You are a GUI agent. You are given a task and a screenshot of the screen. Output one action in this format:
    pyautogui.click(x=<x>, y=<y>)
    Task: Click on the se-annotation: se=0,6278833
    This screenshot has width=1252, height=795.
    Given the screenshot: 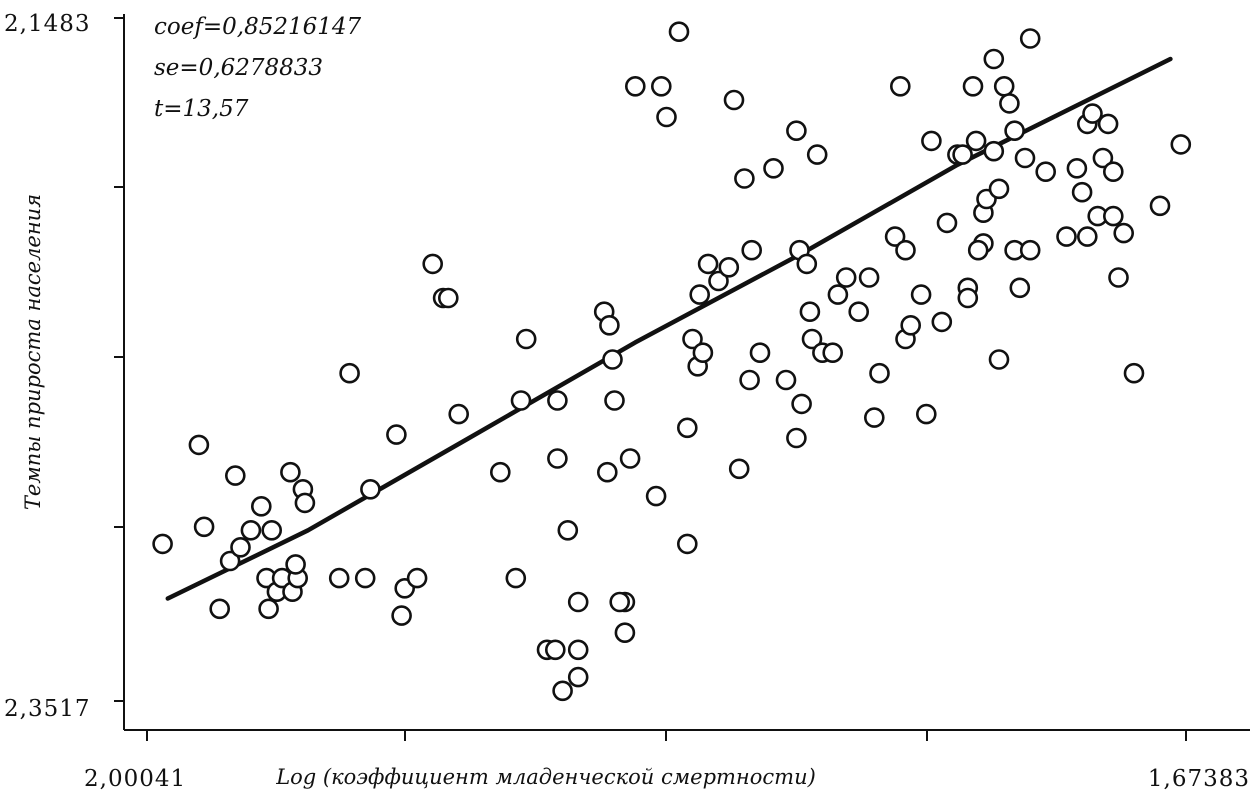 What is the action you would take?
    pyautogui.click(x=238, y=68)
    